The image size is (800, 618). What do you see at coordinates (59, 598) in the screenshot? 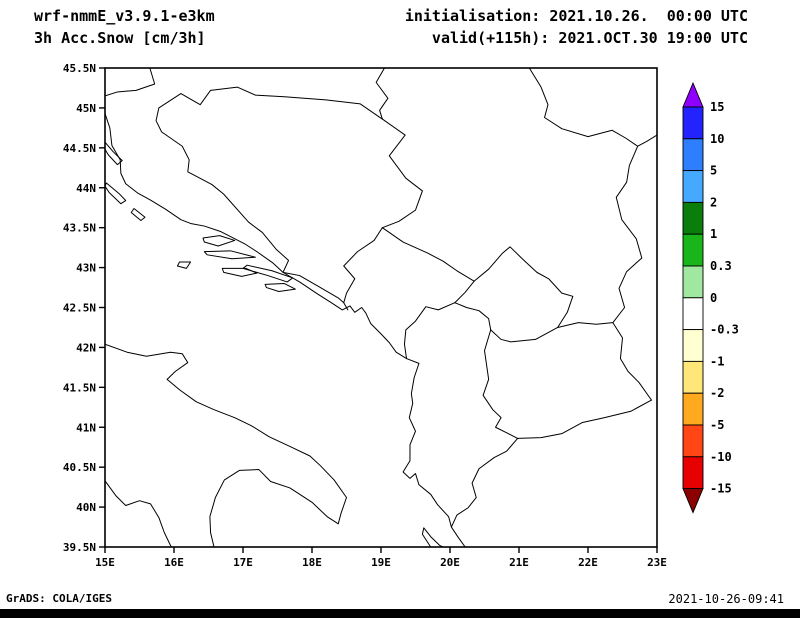
I see `grads-credit: GrADS: COLA/IGES` at bounding box center [59, 598].